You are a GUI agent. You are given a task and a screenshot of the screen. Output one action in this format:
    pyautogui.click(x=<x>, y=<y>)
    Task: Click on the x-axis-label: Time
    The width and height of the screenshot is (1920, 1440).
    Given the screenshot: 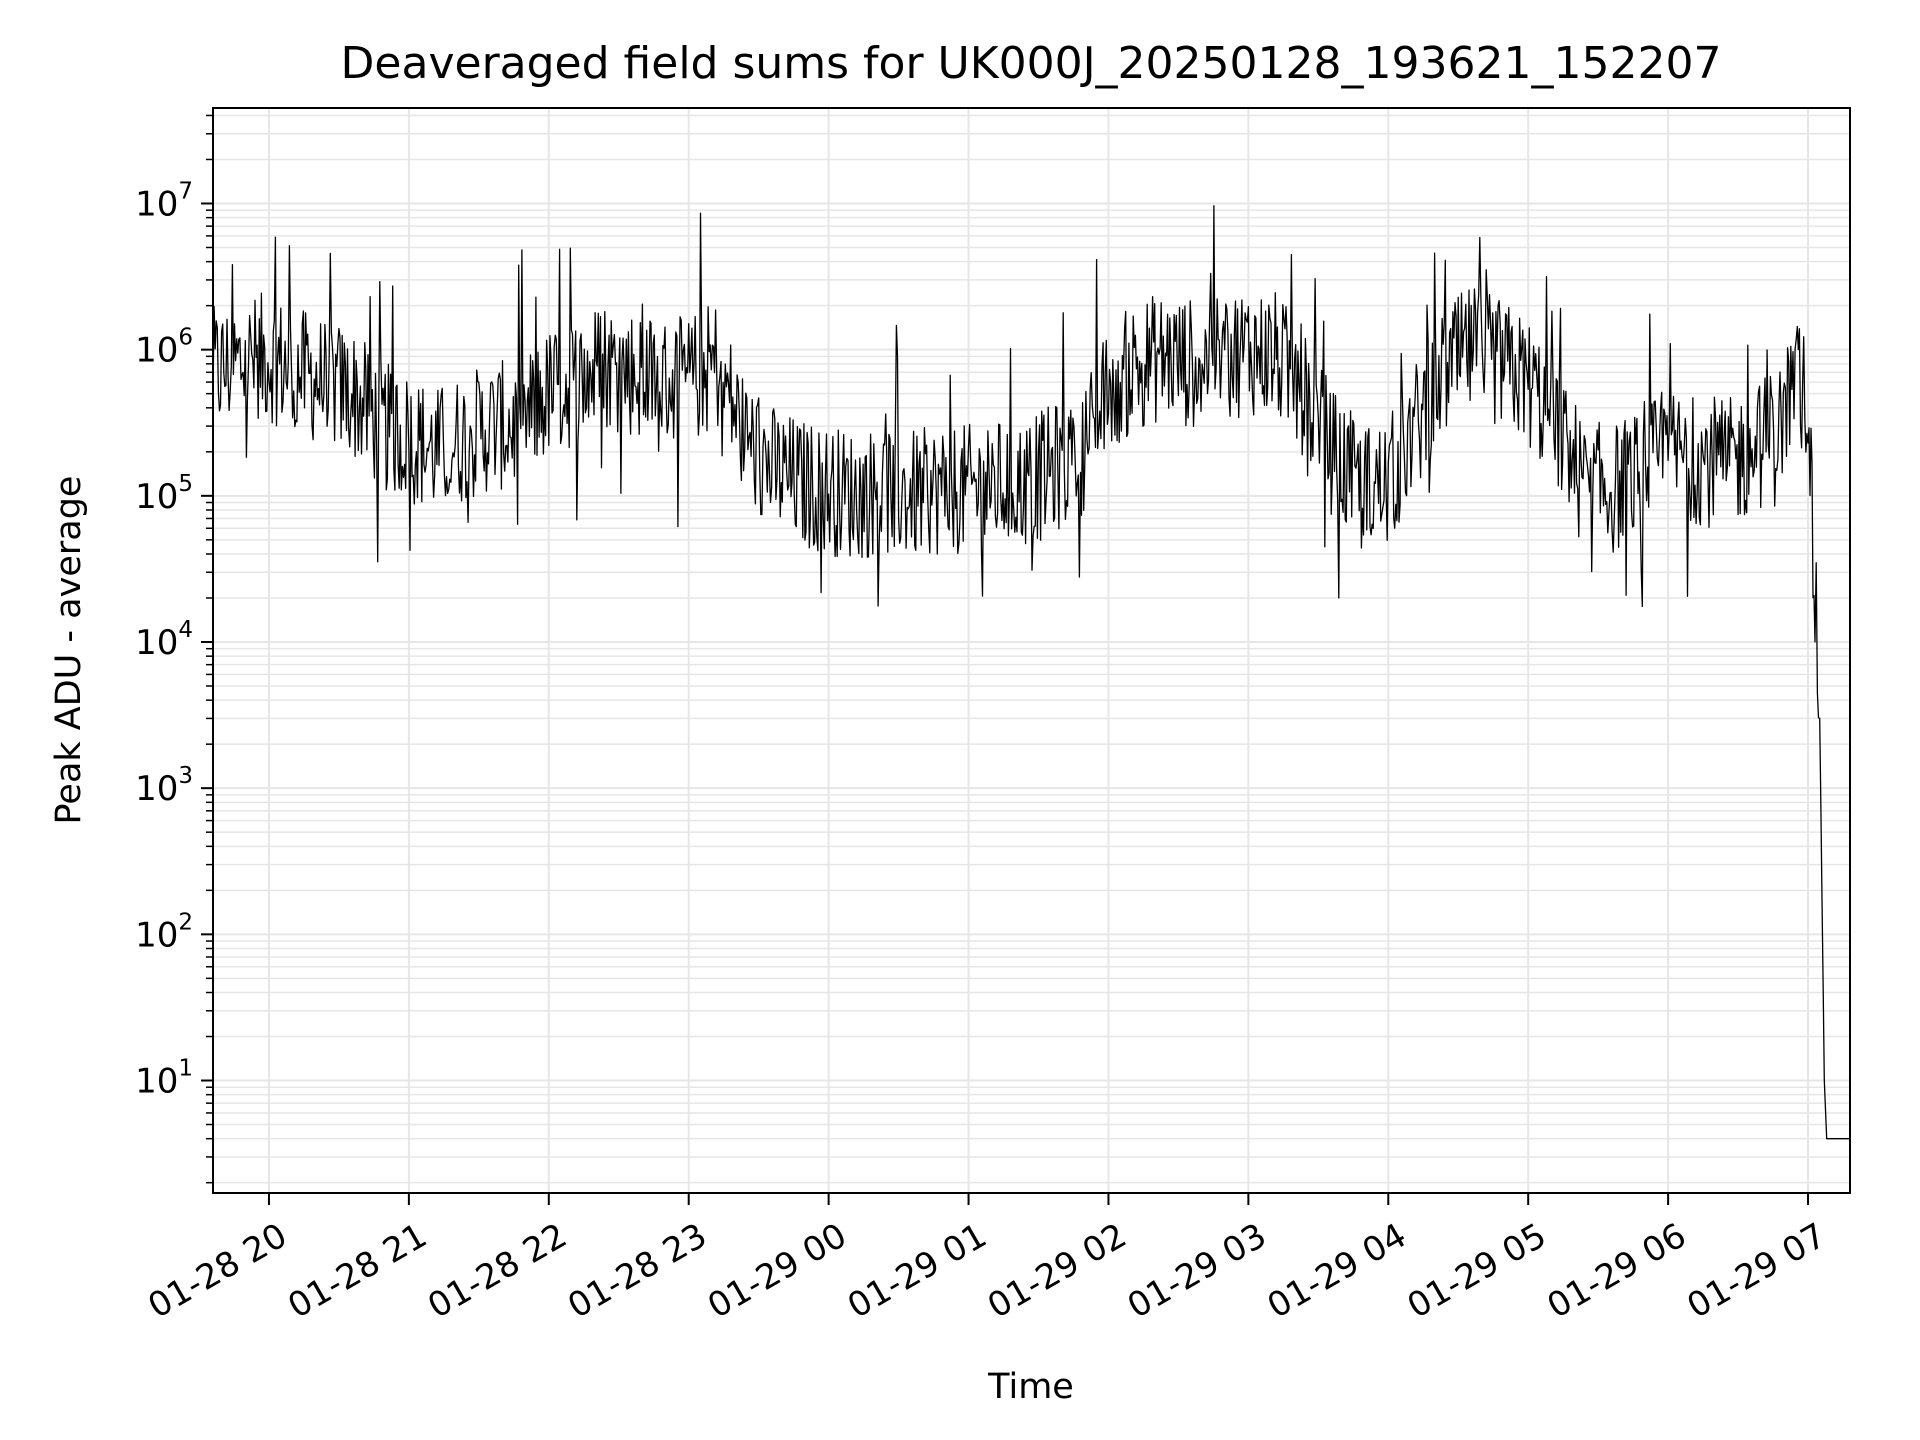 What is the action you would take?
    pyautogui.click(x=1030, y=1387)
    